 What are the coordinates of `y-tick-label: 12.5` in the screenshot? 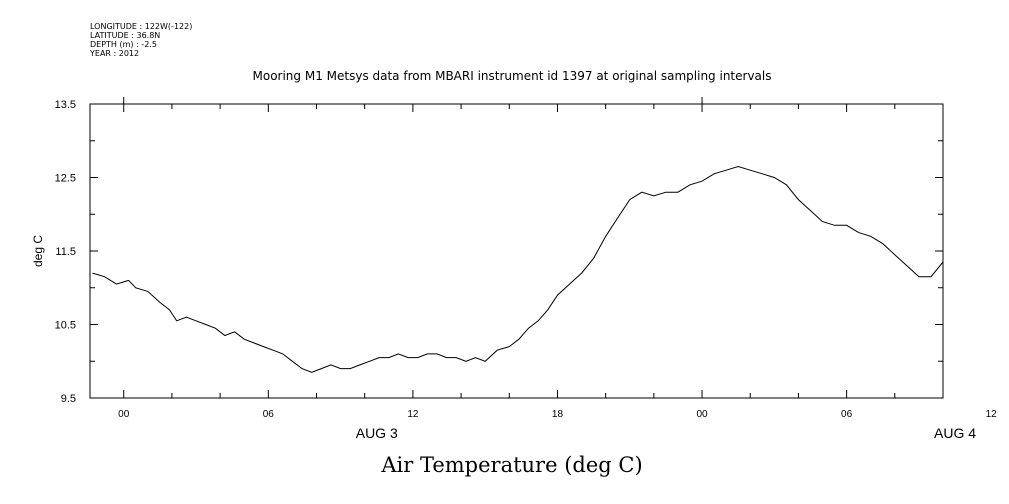 It's located at (65, 179).